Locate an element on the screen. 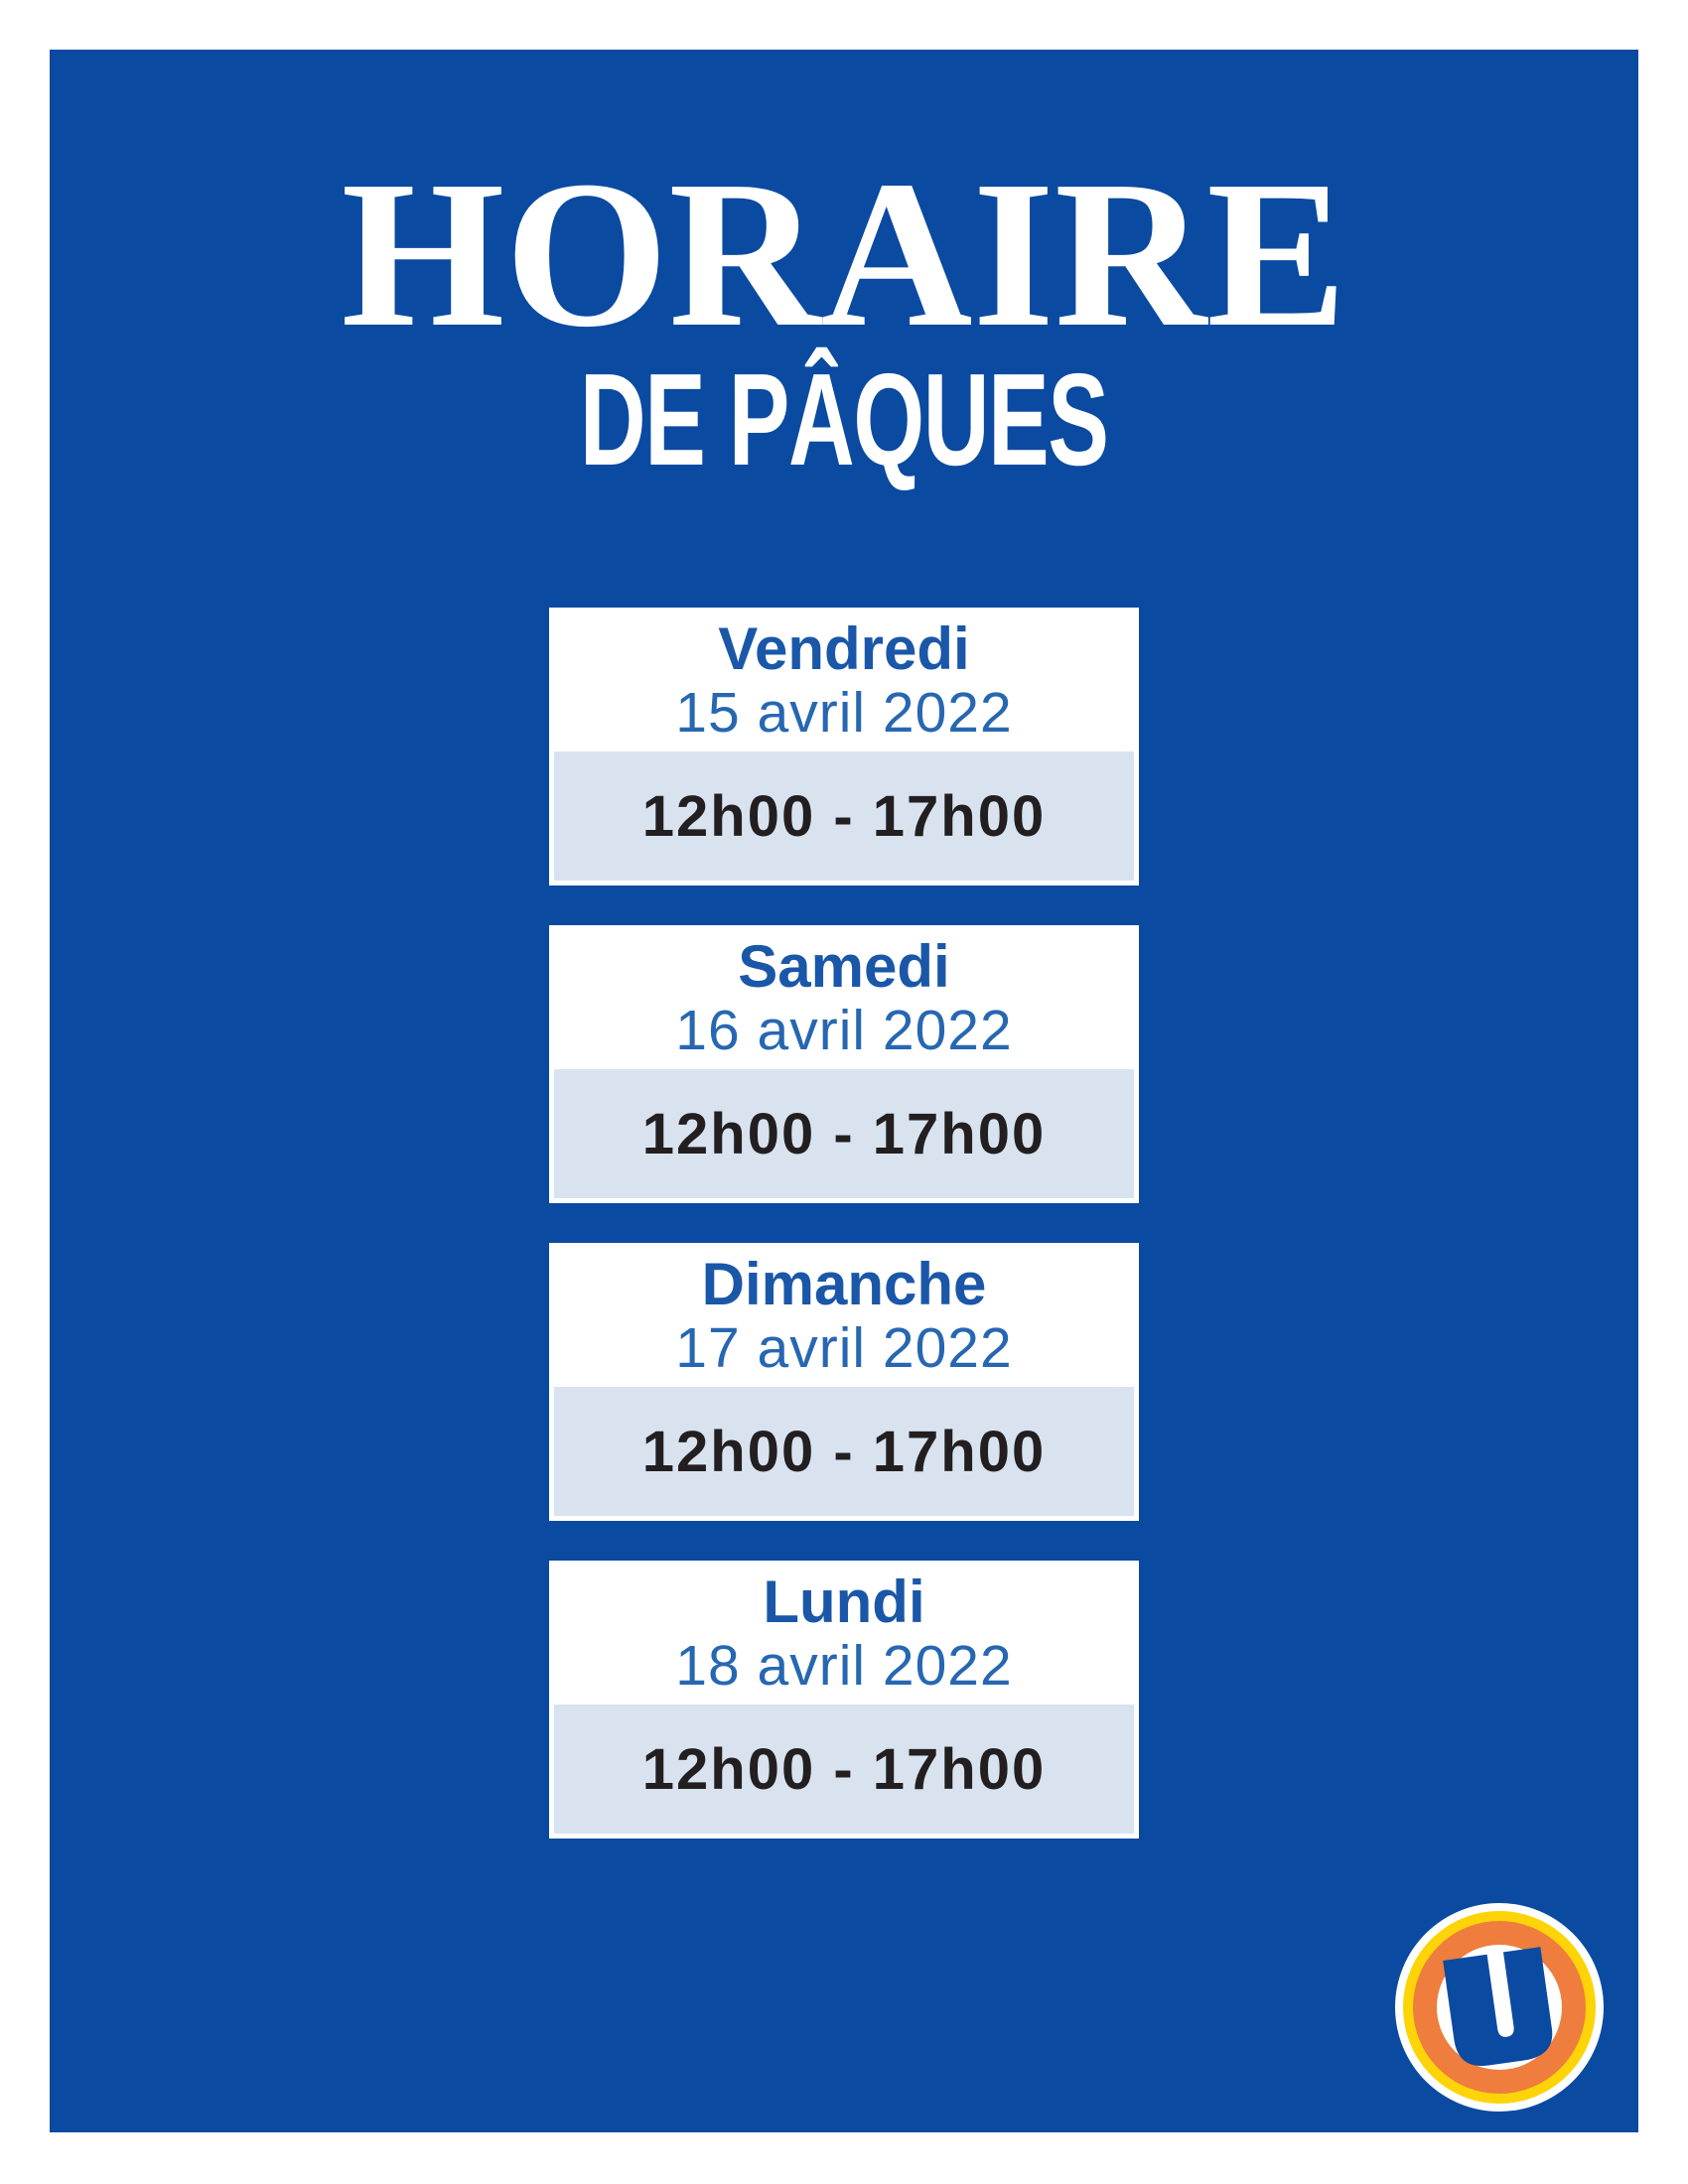  logo-u-letter is located at coordinates (1498, 2007).